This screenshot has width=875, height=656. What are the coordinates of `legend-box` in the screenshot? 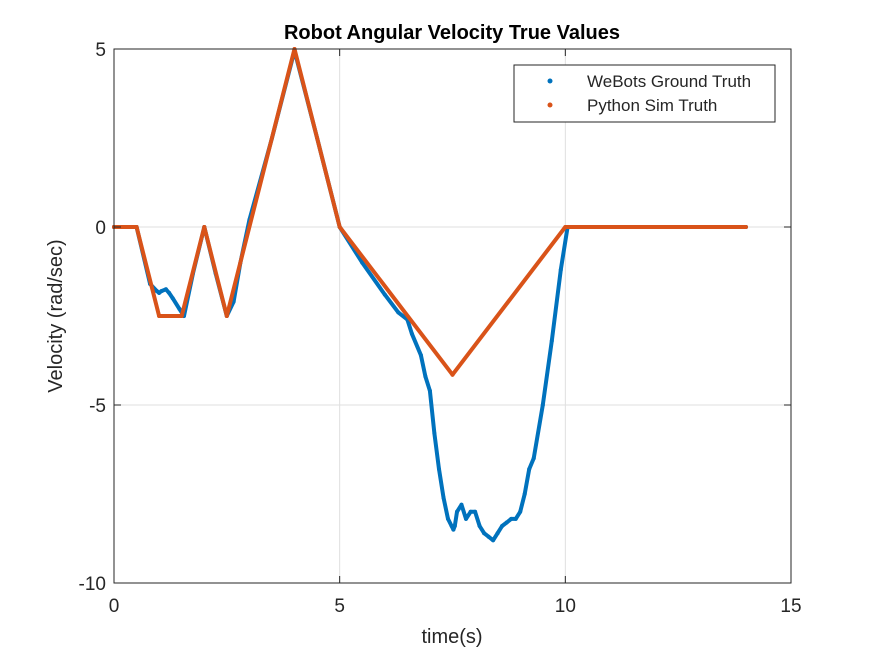 It's located at (644, 93).